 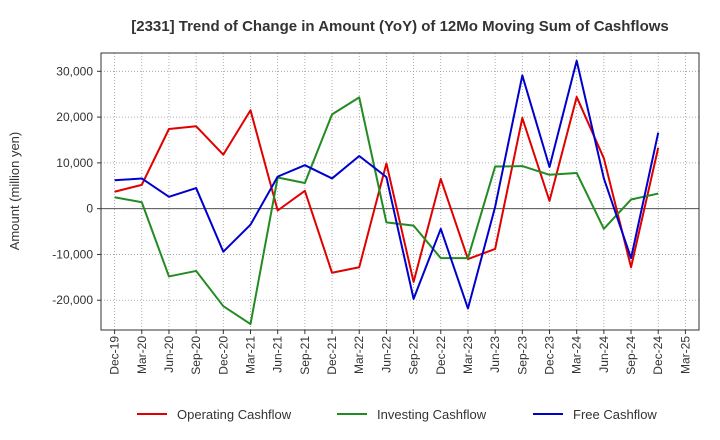 What do you see at coordinates (441, 355) in the screenshot?
I see `x-tick-label: Dec-22` at bounding box center [441, 355].